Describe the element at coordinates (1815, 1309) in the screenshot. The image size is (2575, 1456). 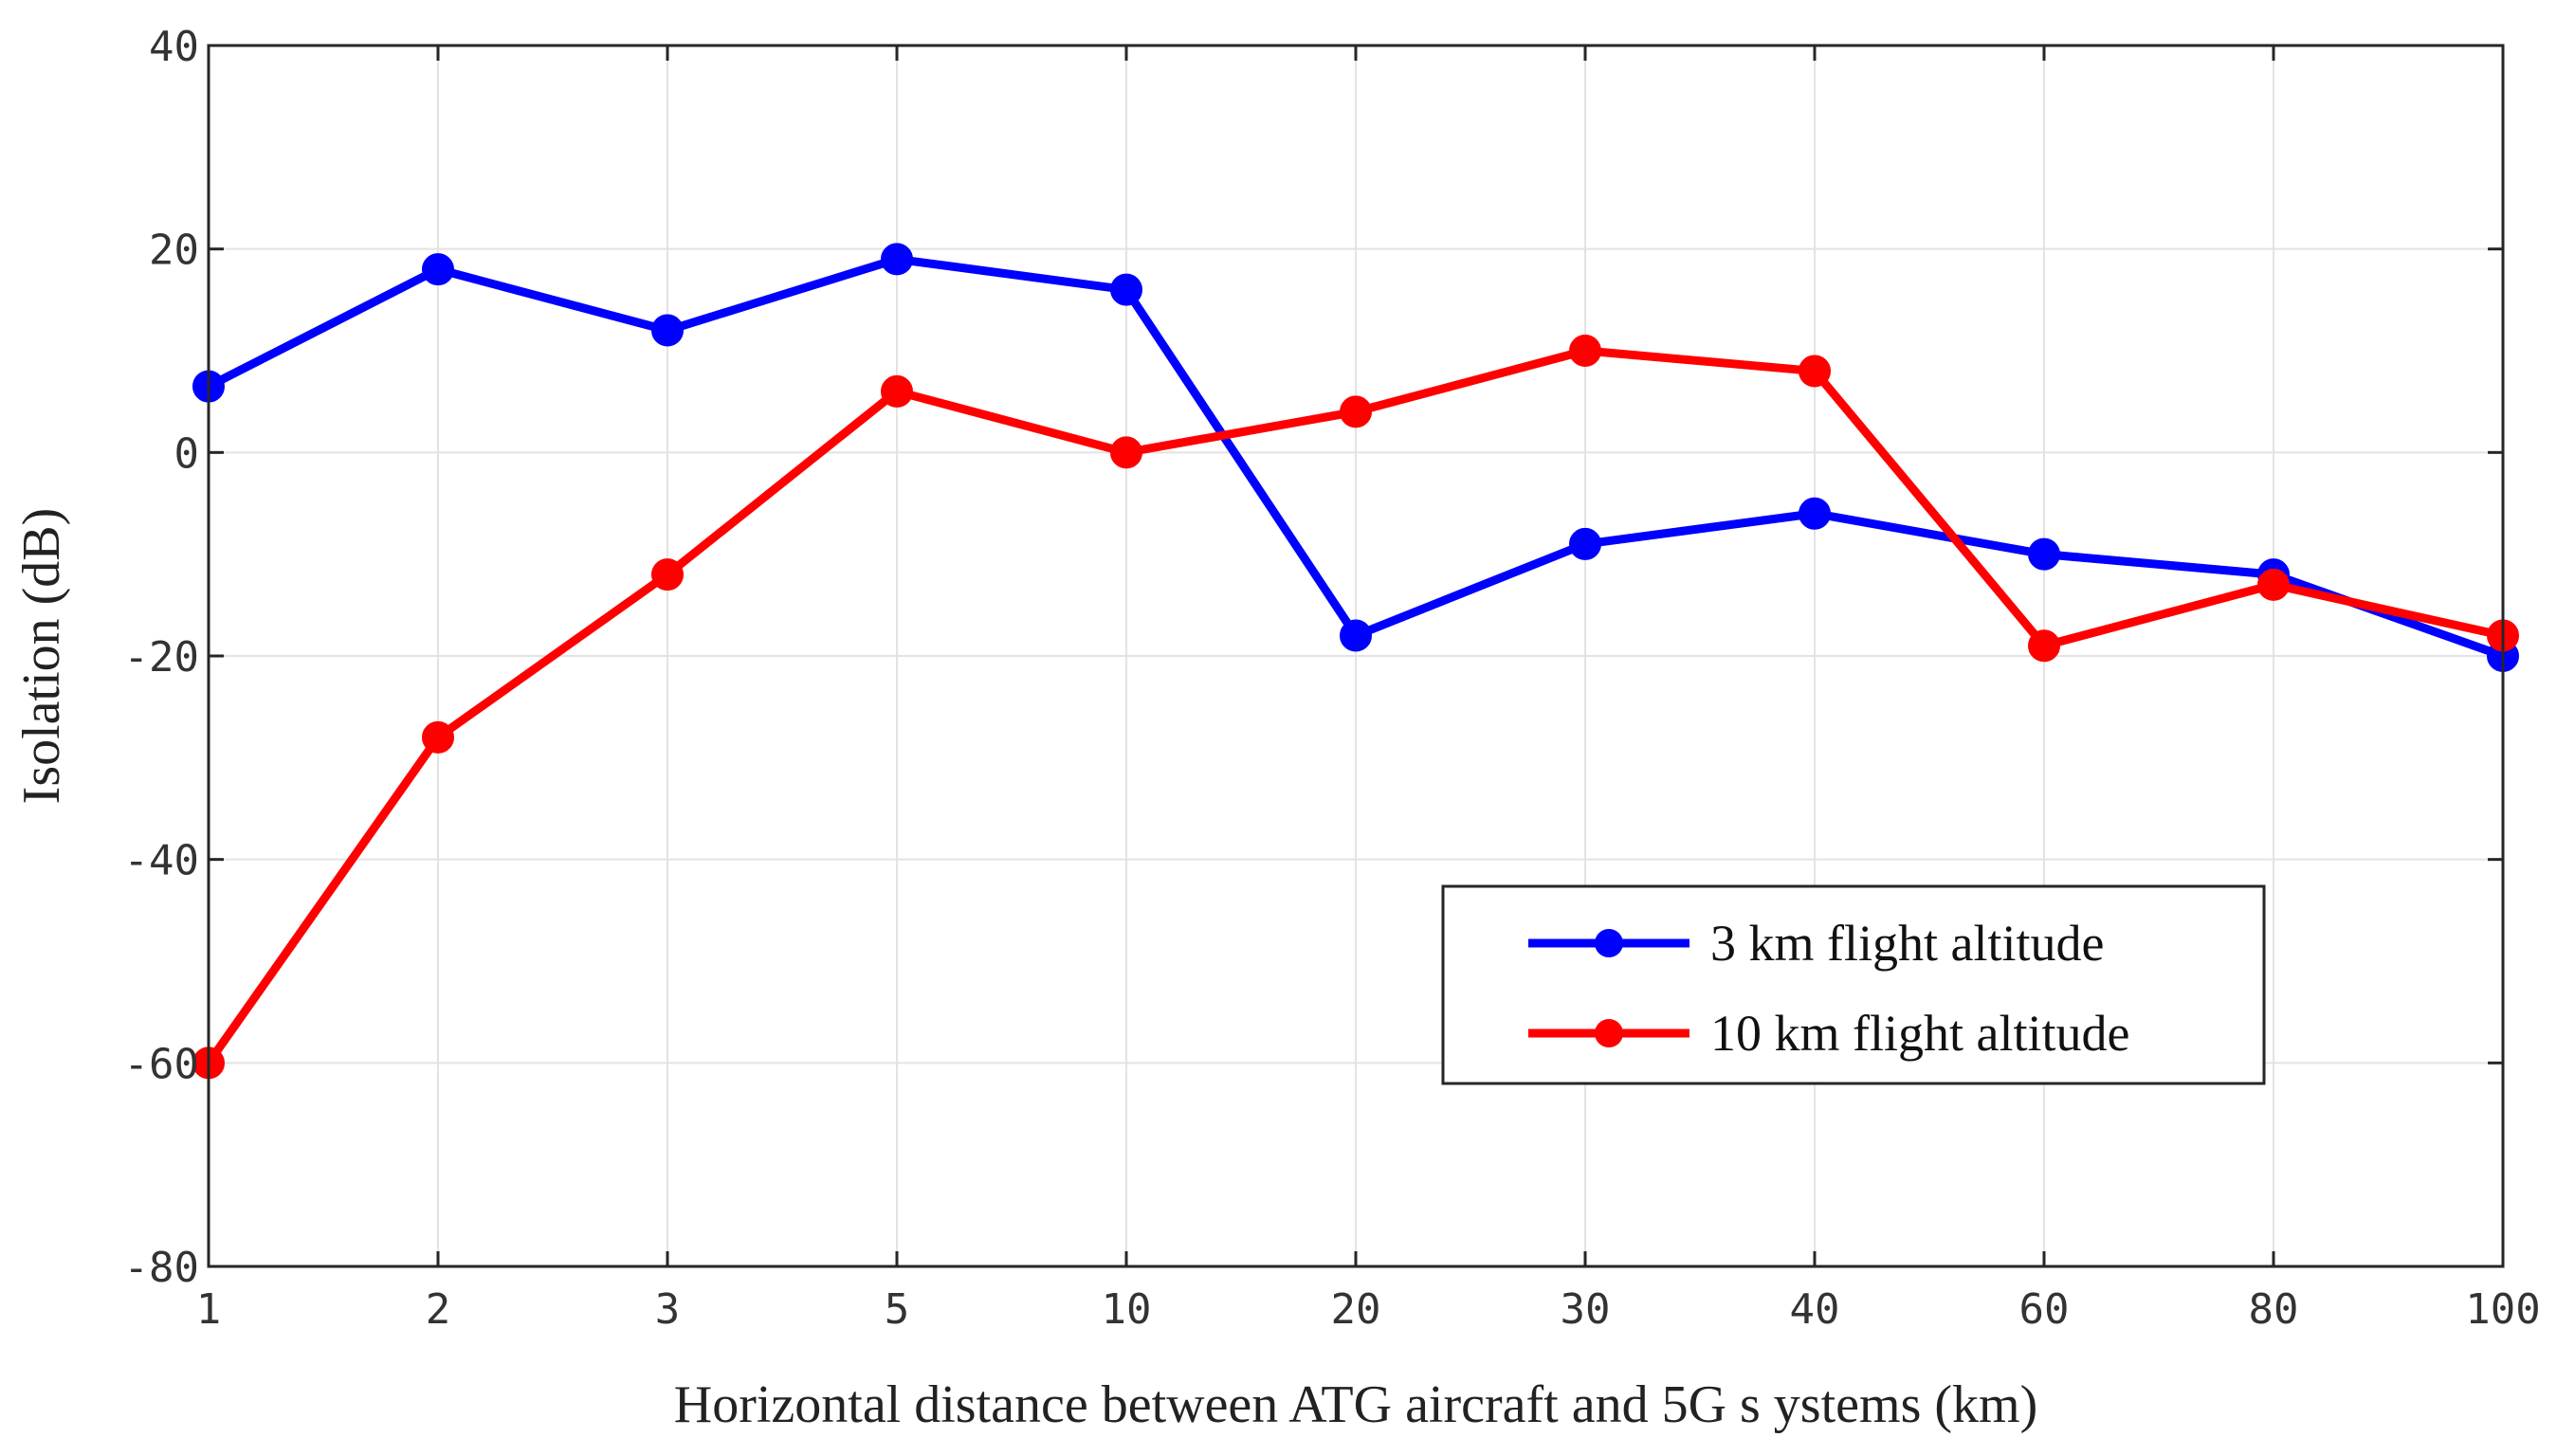
I see `x-tick-label: 40` at that location.